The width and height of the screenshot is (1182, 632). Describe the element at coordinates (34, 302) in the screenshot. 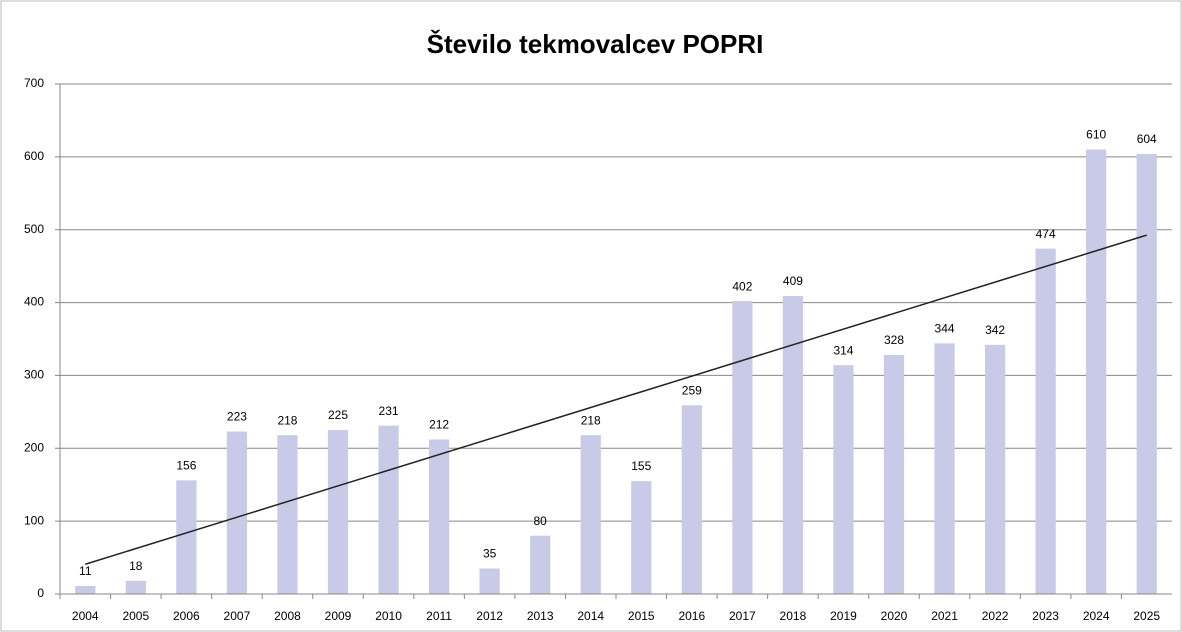

I see `y-tick-label: 400` at that location.